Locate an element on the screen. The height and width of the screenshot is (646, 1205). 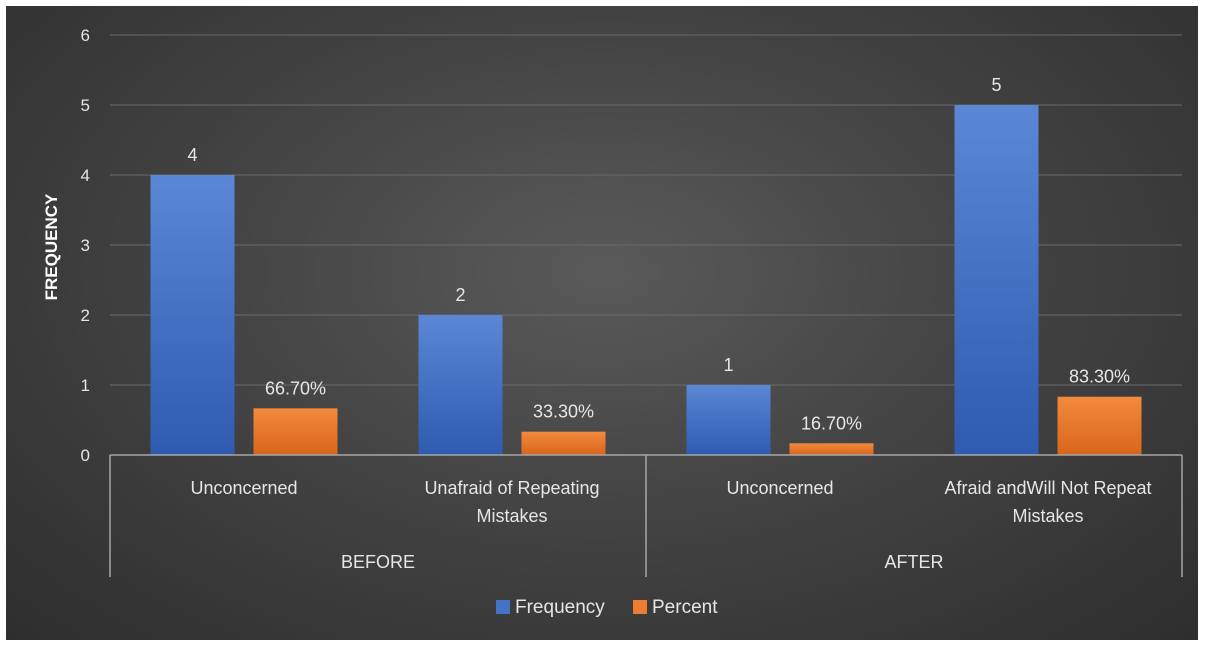
legend-label-percent: Percent is located at coordinates (685, 607).